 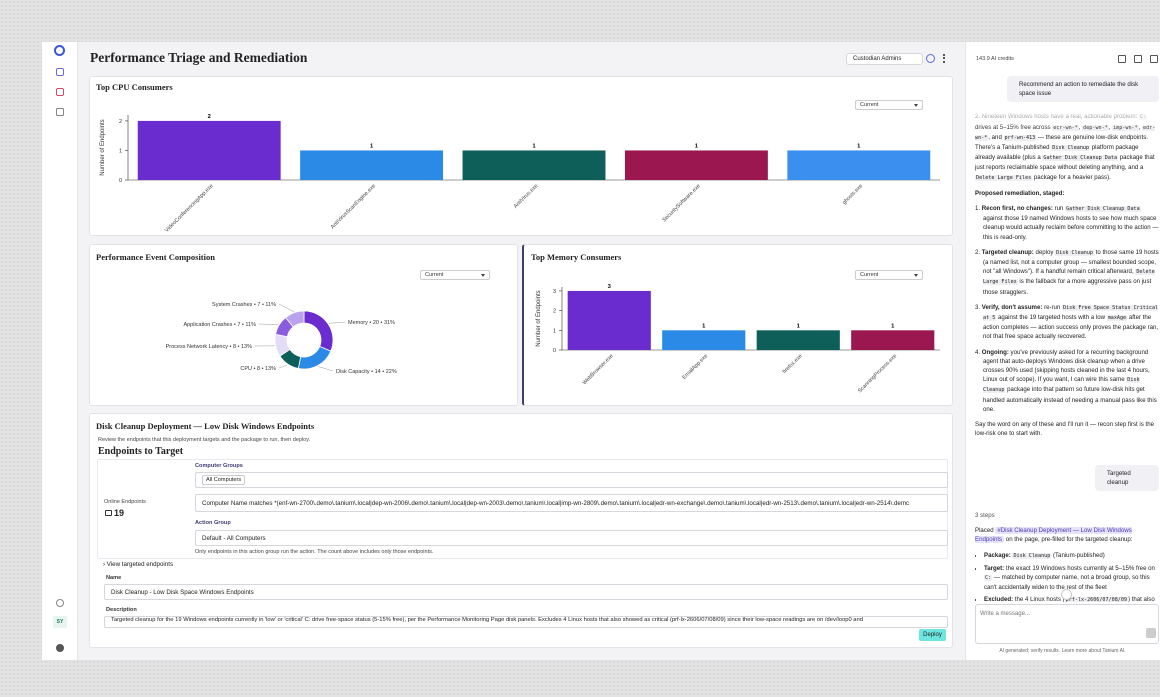 What do you see at coordinates (1151, 633) in the screenshot?
I see `send-button` at bounding box center [1151, 633].